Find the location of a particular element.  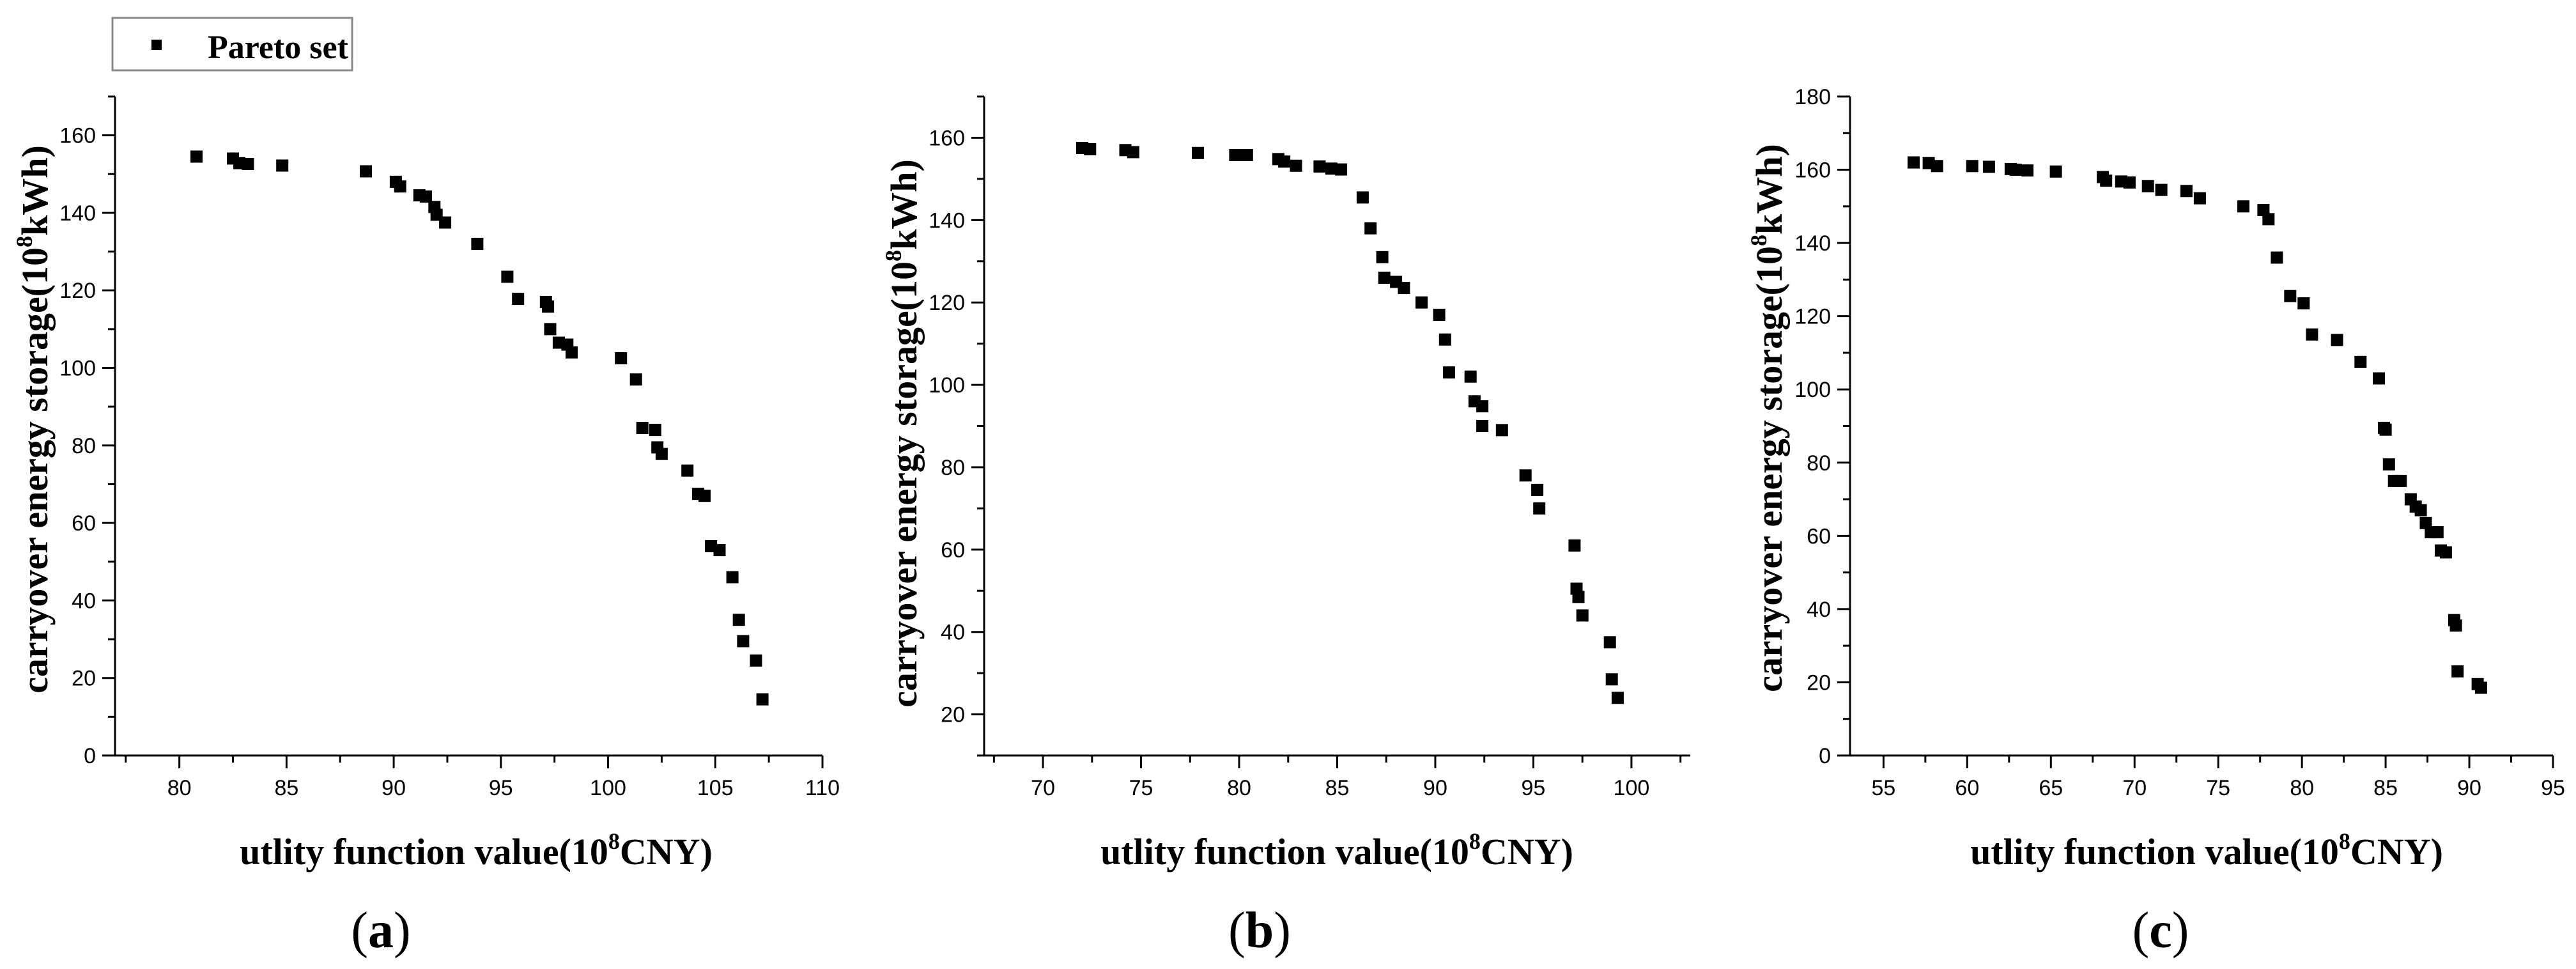

legend: Pareto set is located at coordinates (232, 44).